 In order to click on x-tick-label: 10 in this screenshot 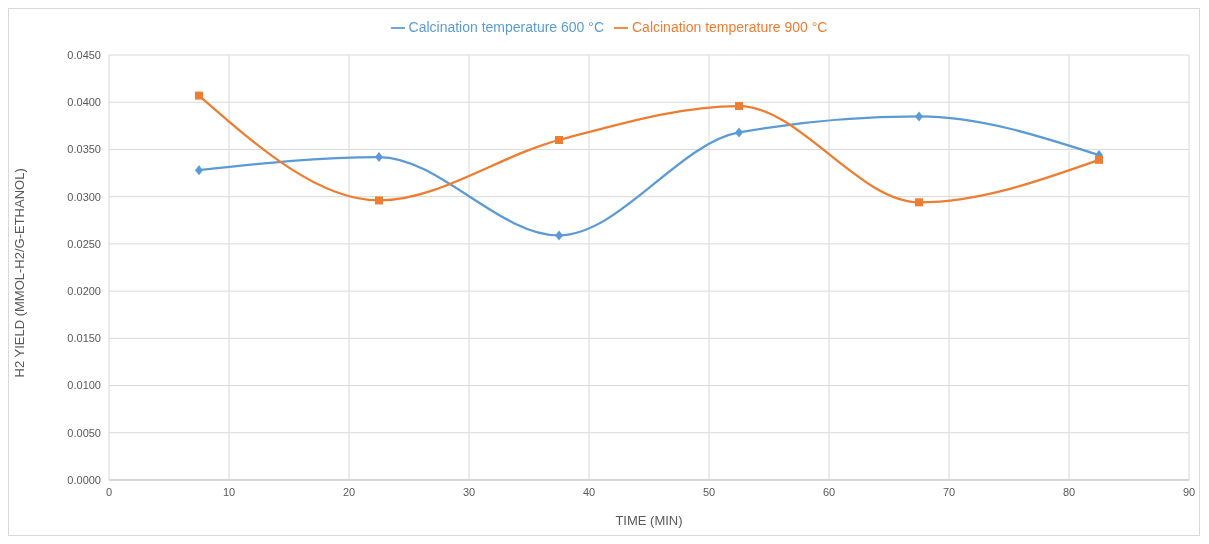, I will do `click(229, 491)`.